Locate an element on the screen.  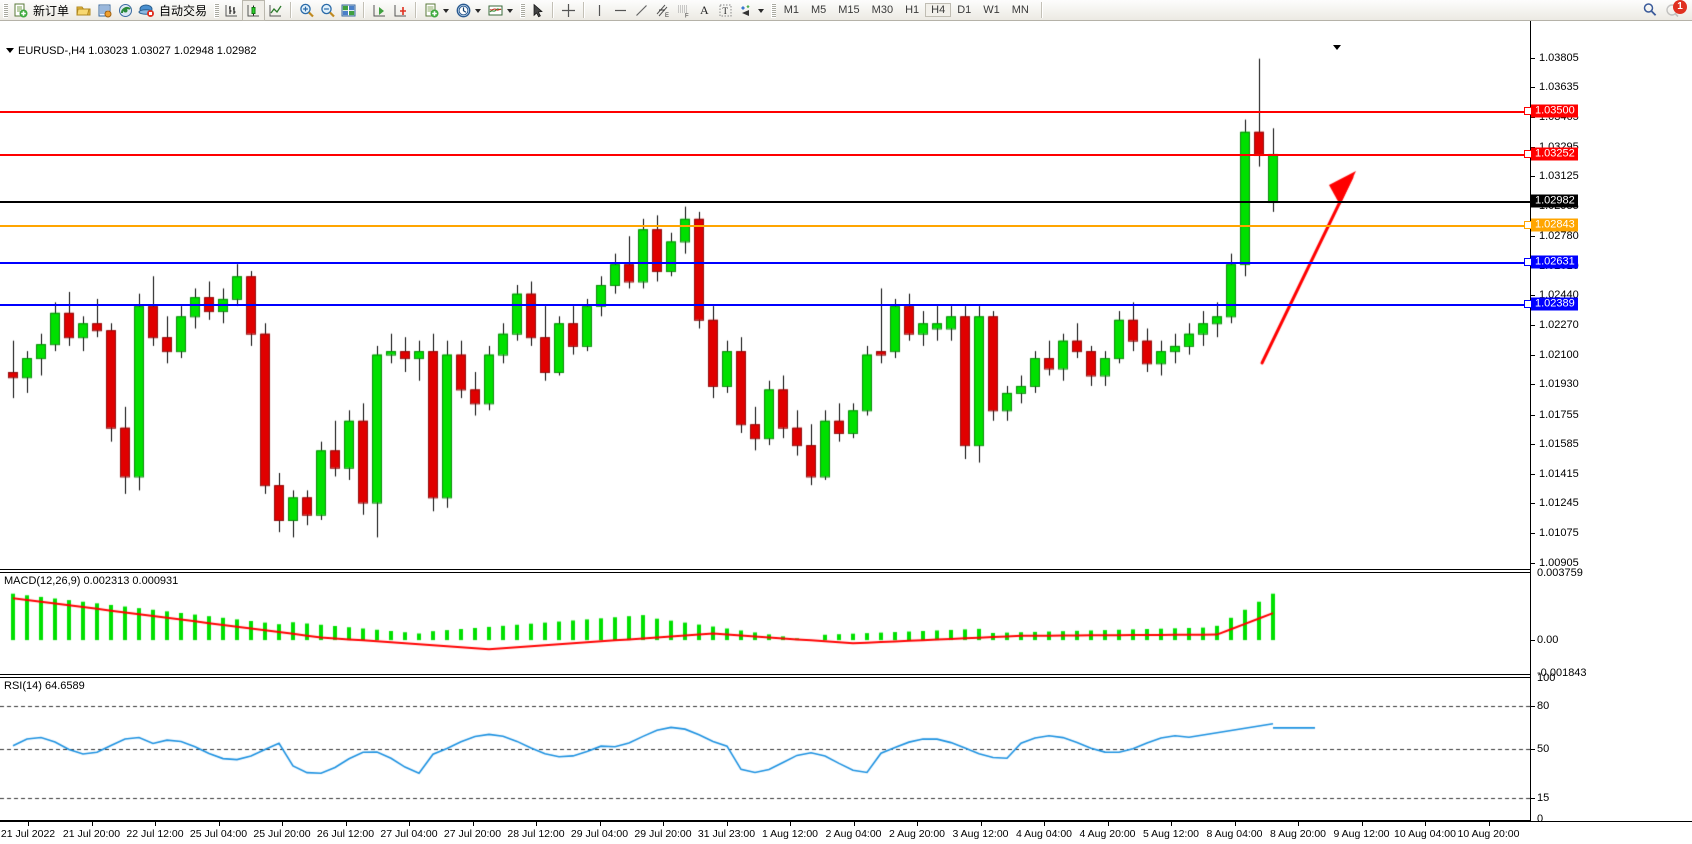
price-tag-resistance-2: 1.03252 is located at coordinates (1554, 154).